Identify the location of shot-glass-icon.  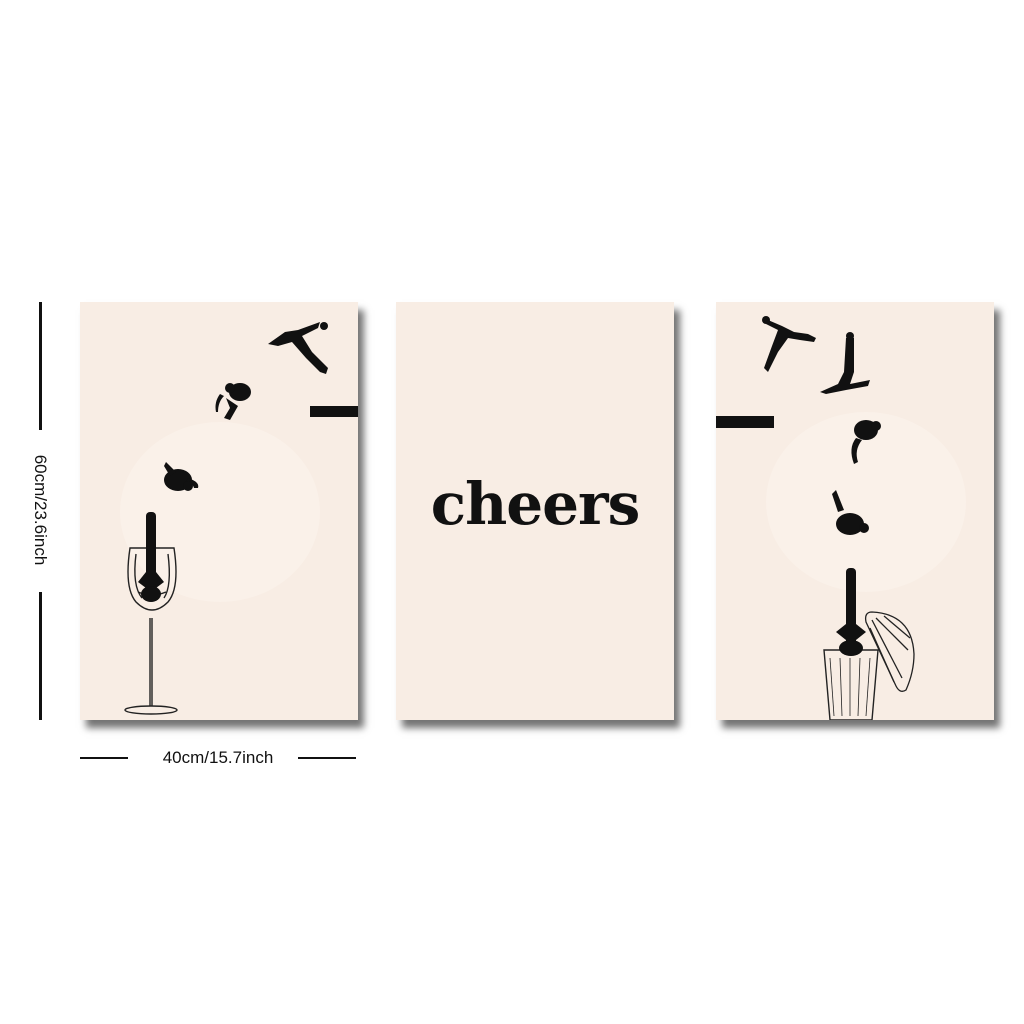
(851, 684).